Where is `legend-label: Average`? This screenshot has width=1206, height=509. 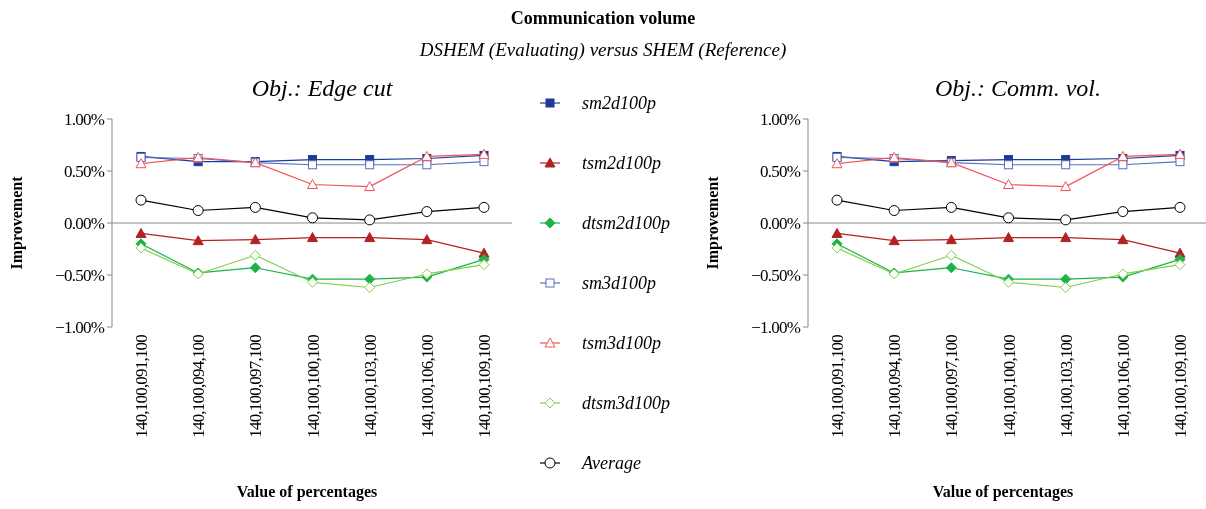
legend-label: Average is located at coordinates (611, 463).